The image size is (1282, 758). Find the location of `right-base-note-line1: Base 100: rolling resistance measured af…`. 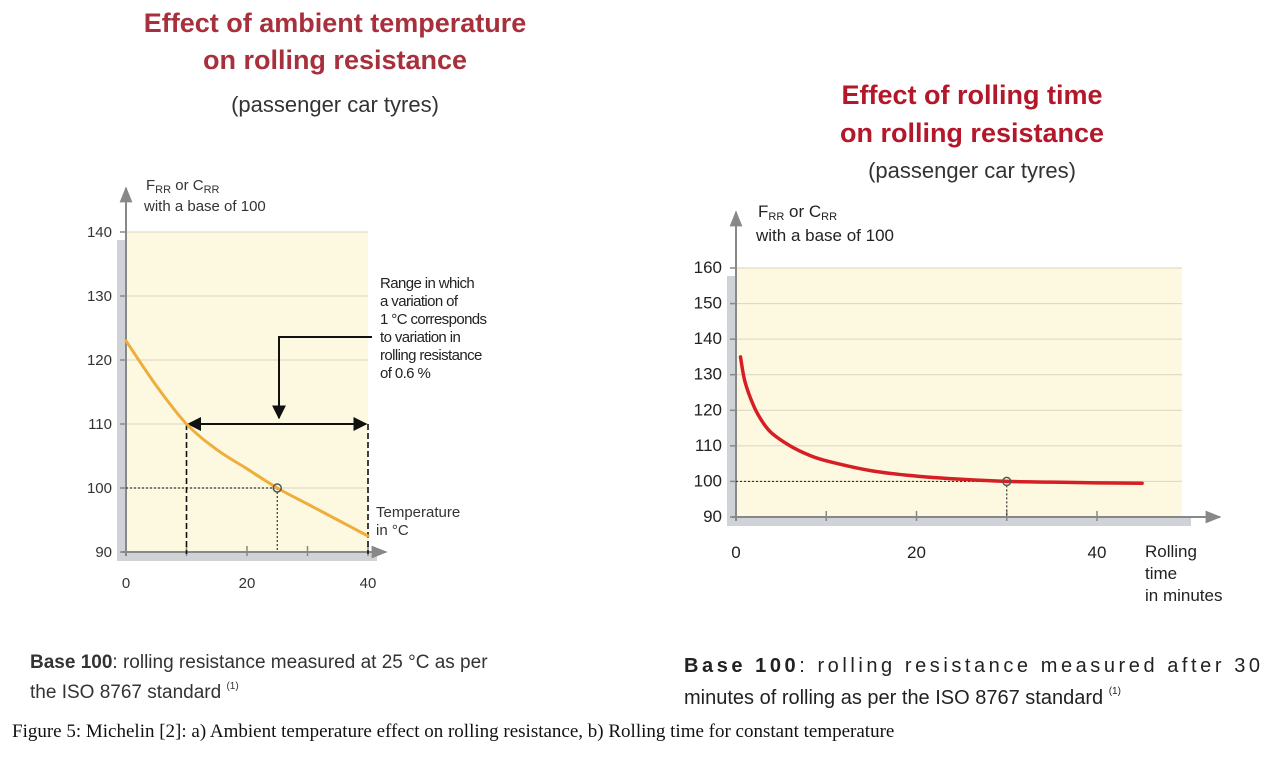

right-base-note-line1: Base 100: rolling resistance measured af… is located at coordinates (972, 666).